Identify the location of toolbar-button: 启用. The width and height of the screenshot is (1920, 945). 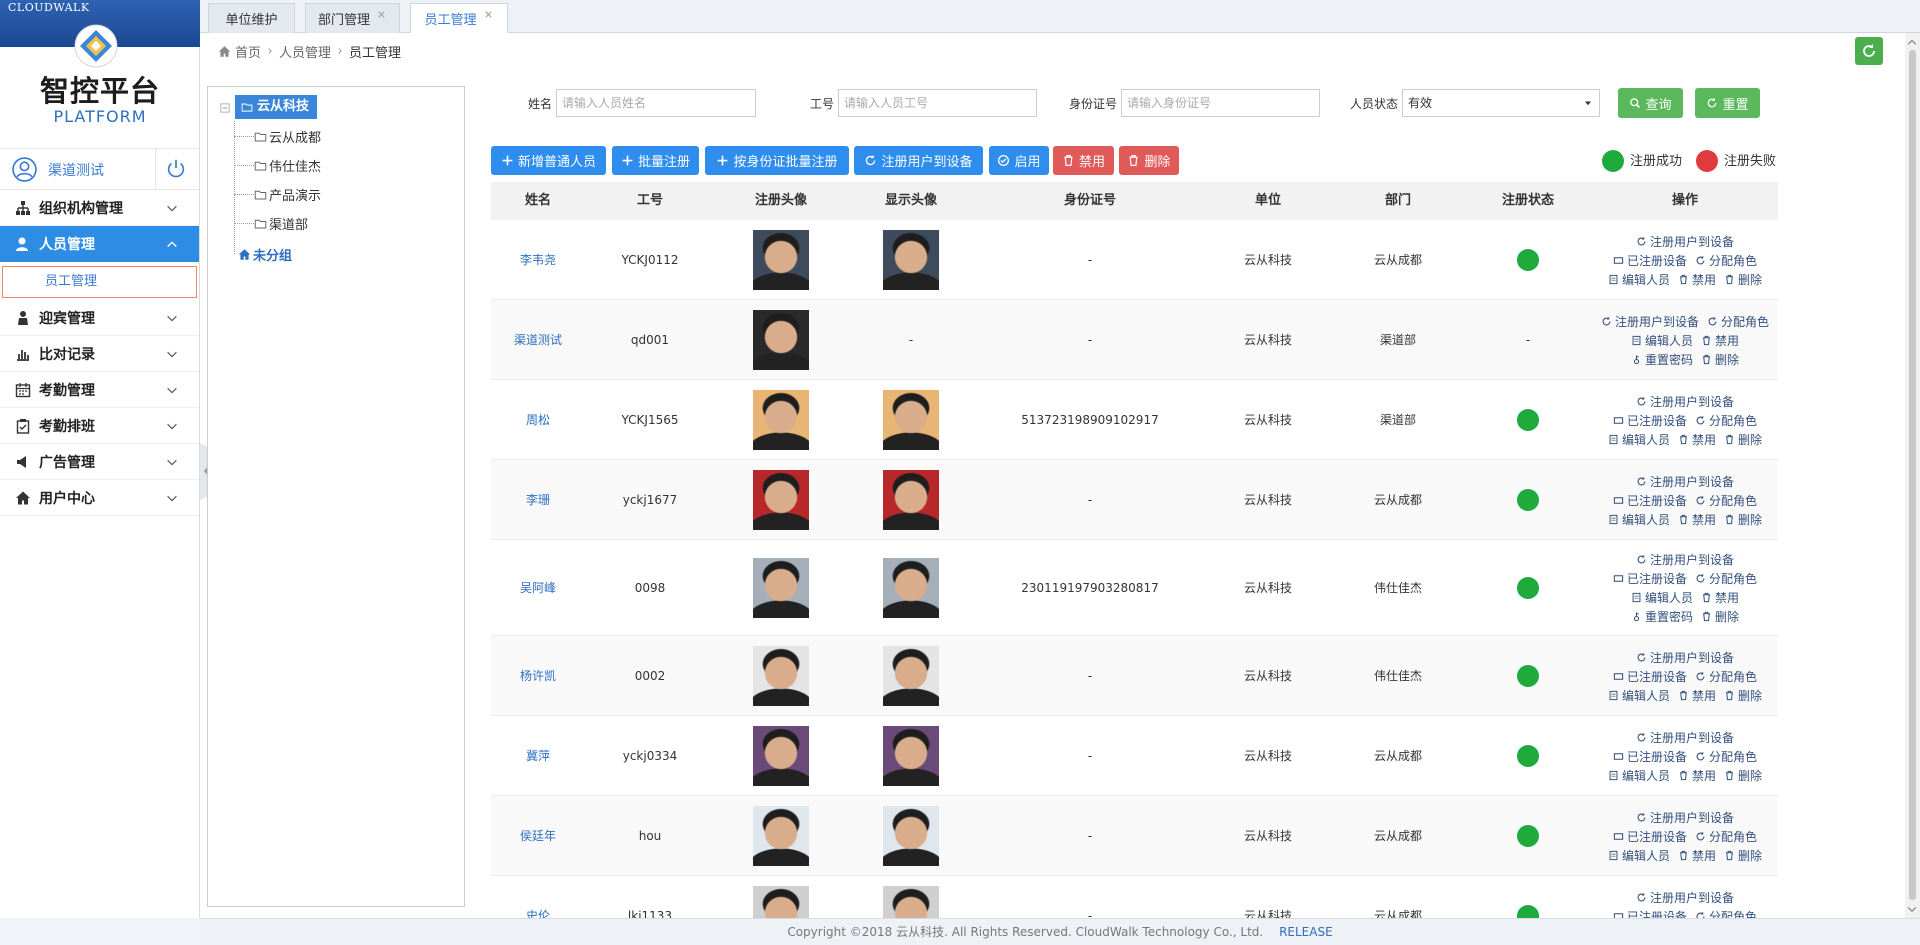
(1019, 160).